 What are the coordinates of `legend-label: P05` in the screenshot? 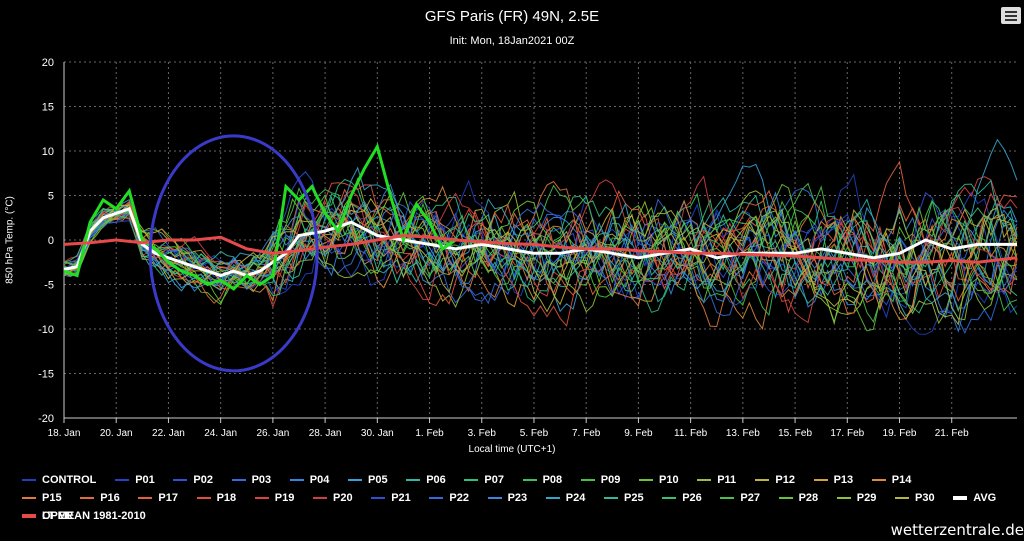 It's located at (378, 480).